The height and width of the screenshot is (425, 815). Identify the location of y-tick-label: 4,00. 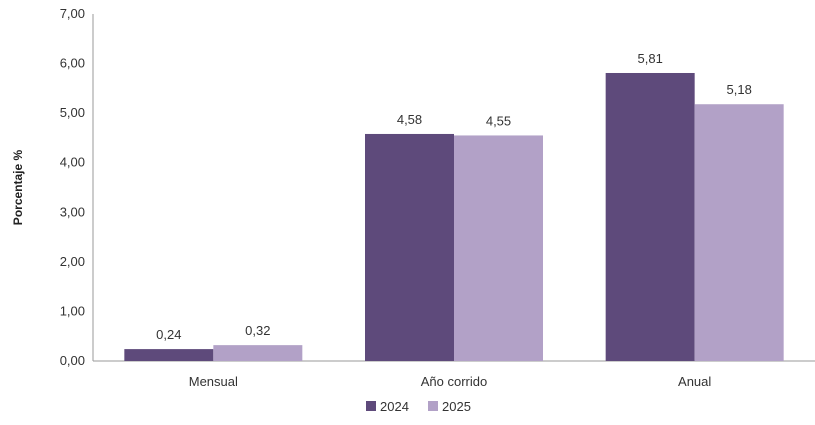
(72, 162).